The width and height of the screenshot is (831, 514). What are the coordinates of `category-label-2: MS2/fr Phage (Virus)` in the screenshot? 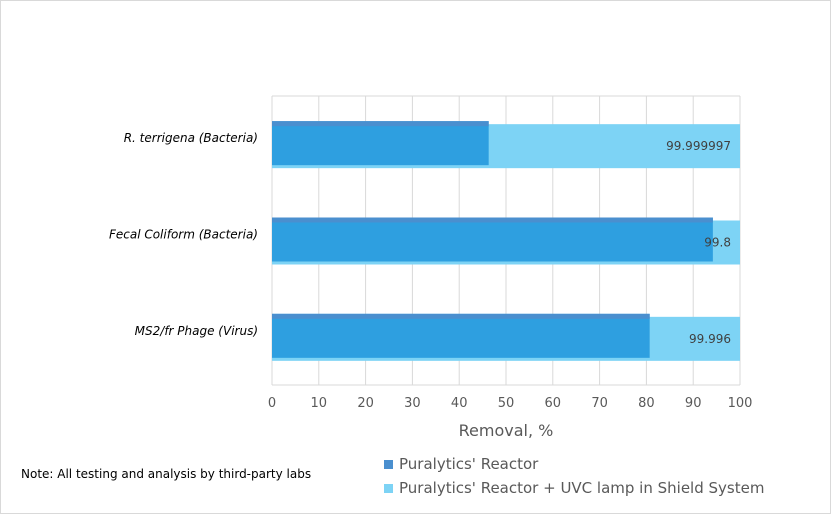 It's located at (196, 331).